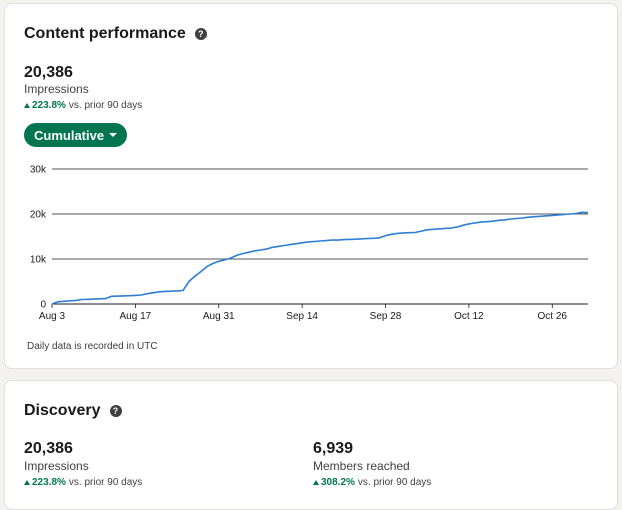  I want to click on discovery-impressions-label: Impressions, so click(56, 466).